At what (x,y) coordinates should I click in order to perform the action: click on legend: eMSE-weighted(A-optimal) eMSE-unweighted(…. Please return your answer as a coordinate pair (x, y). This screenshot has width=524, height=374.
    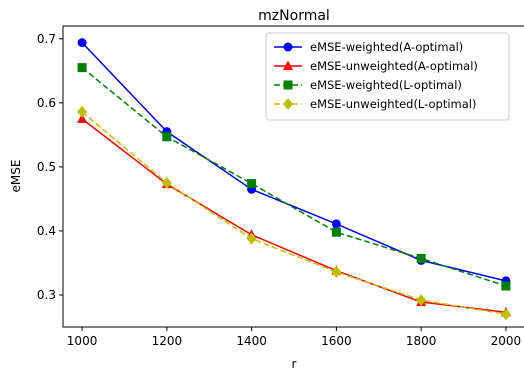
    Looking at the image, I should click on (387, 76).